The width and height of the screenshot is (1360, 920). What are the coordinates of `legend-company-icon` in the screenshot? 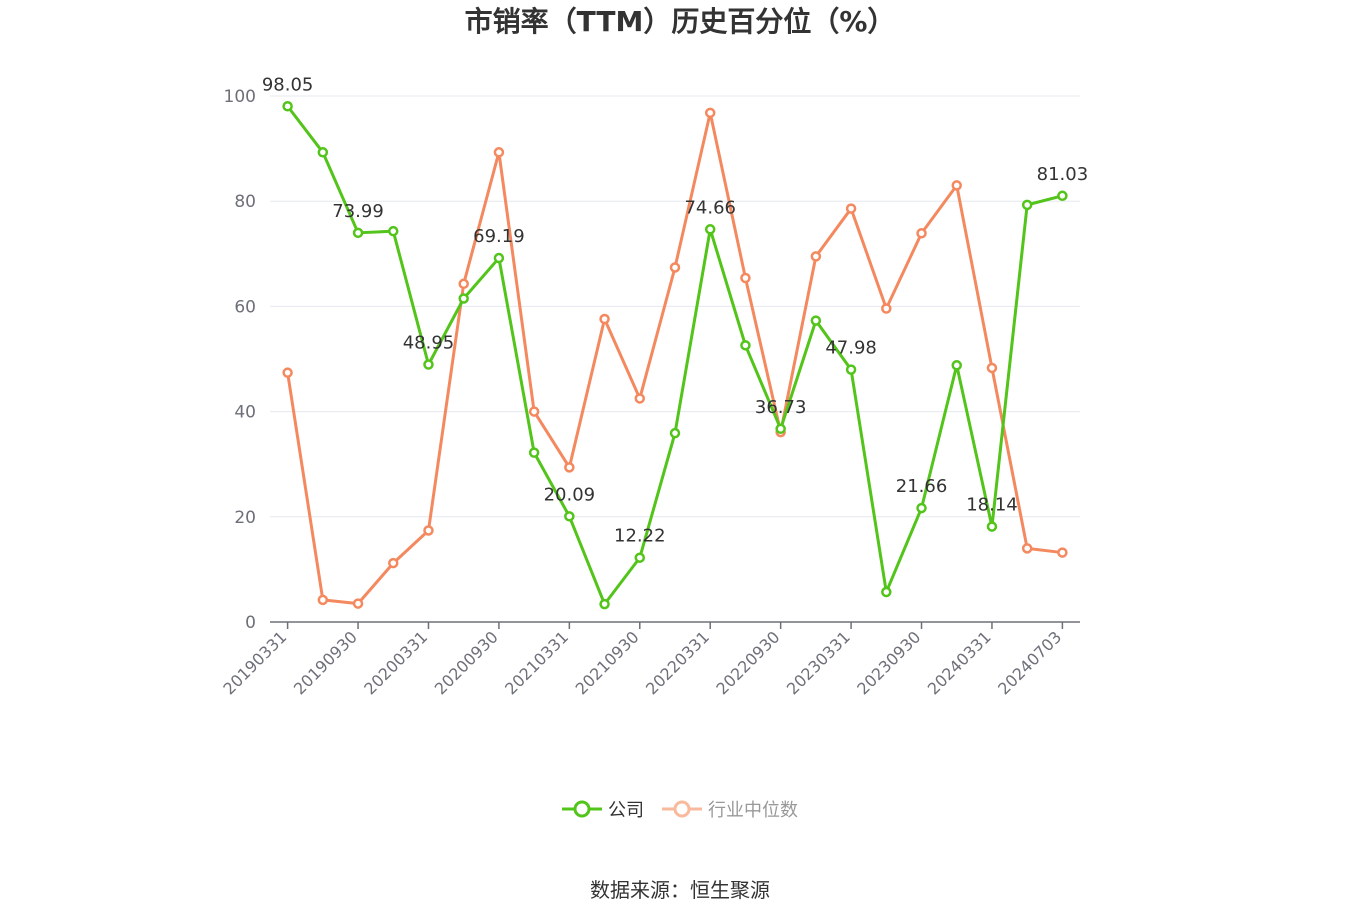 It's located at (582, 809).